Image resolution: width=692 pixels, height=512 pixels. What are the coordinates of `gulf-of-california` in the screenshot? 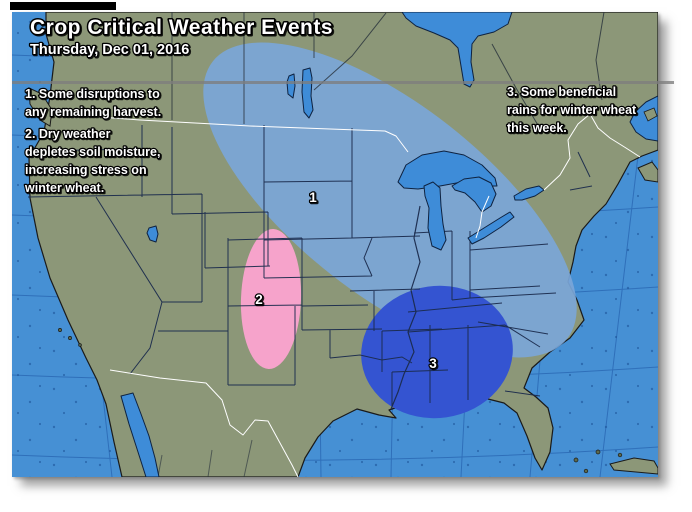 It's located at (140, 434).